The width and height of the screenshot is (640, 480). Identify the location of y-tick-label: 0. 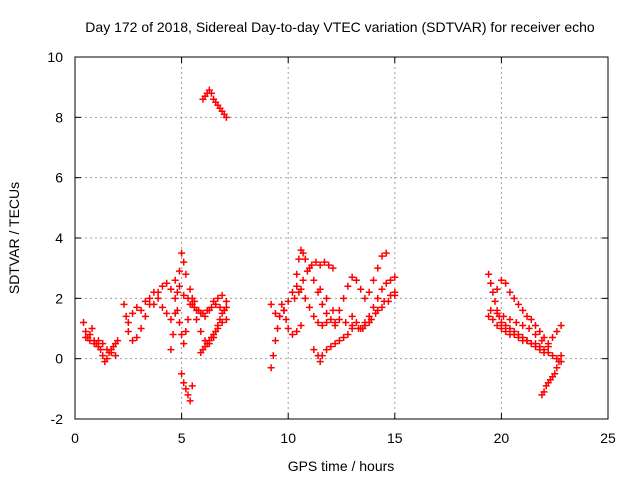
(59, 359).